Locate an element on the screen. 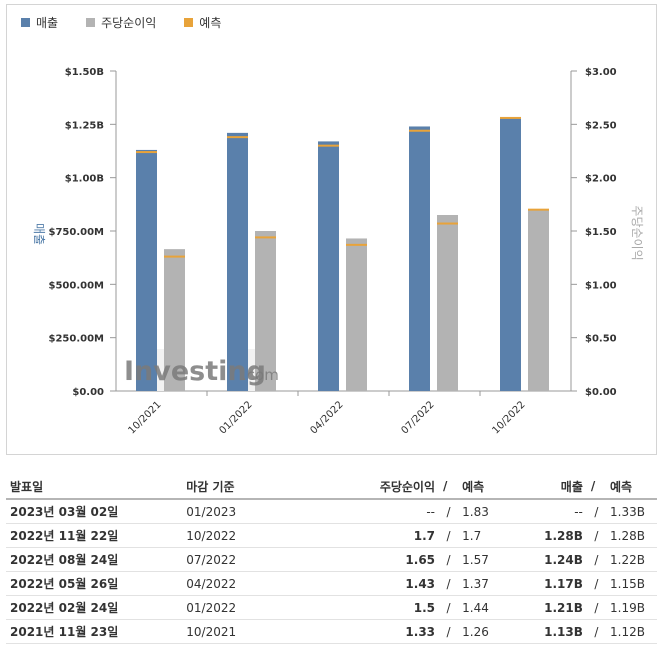  right-tick-label: $3.00 is located at coordinates (601, 72).